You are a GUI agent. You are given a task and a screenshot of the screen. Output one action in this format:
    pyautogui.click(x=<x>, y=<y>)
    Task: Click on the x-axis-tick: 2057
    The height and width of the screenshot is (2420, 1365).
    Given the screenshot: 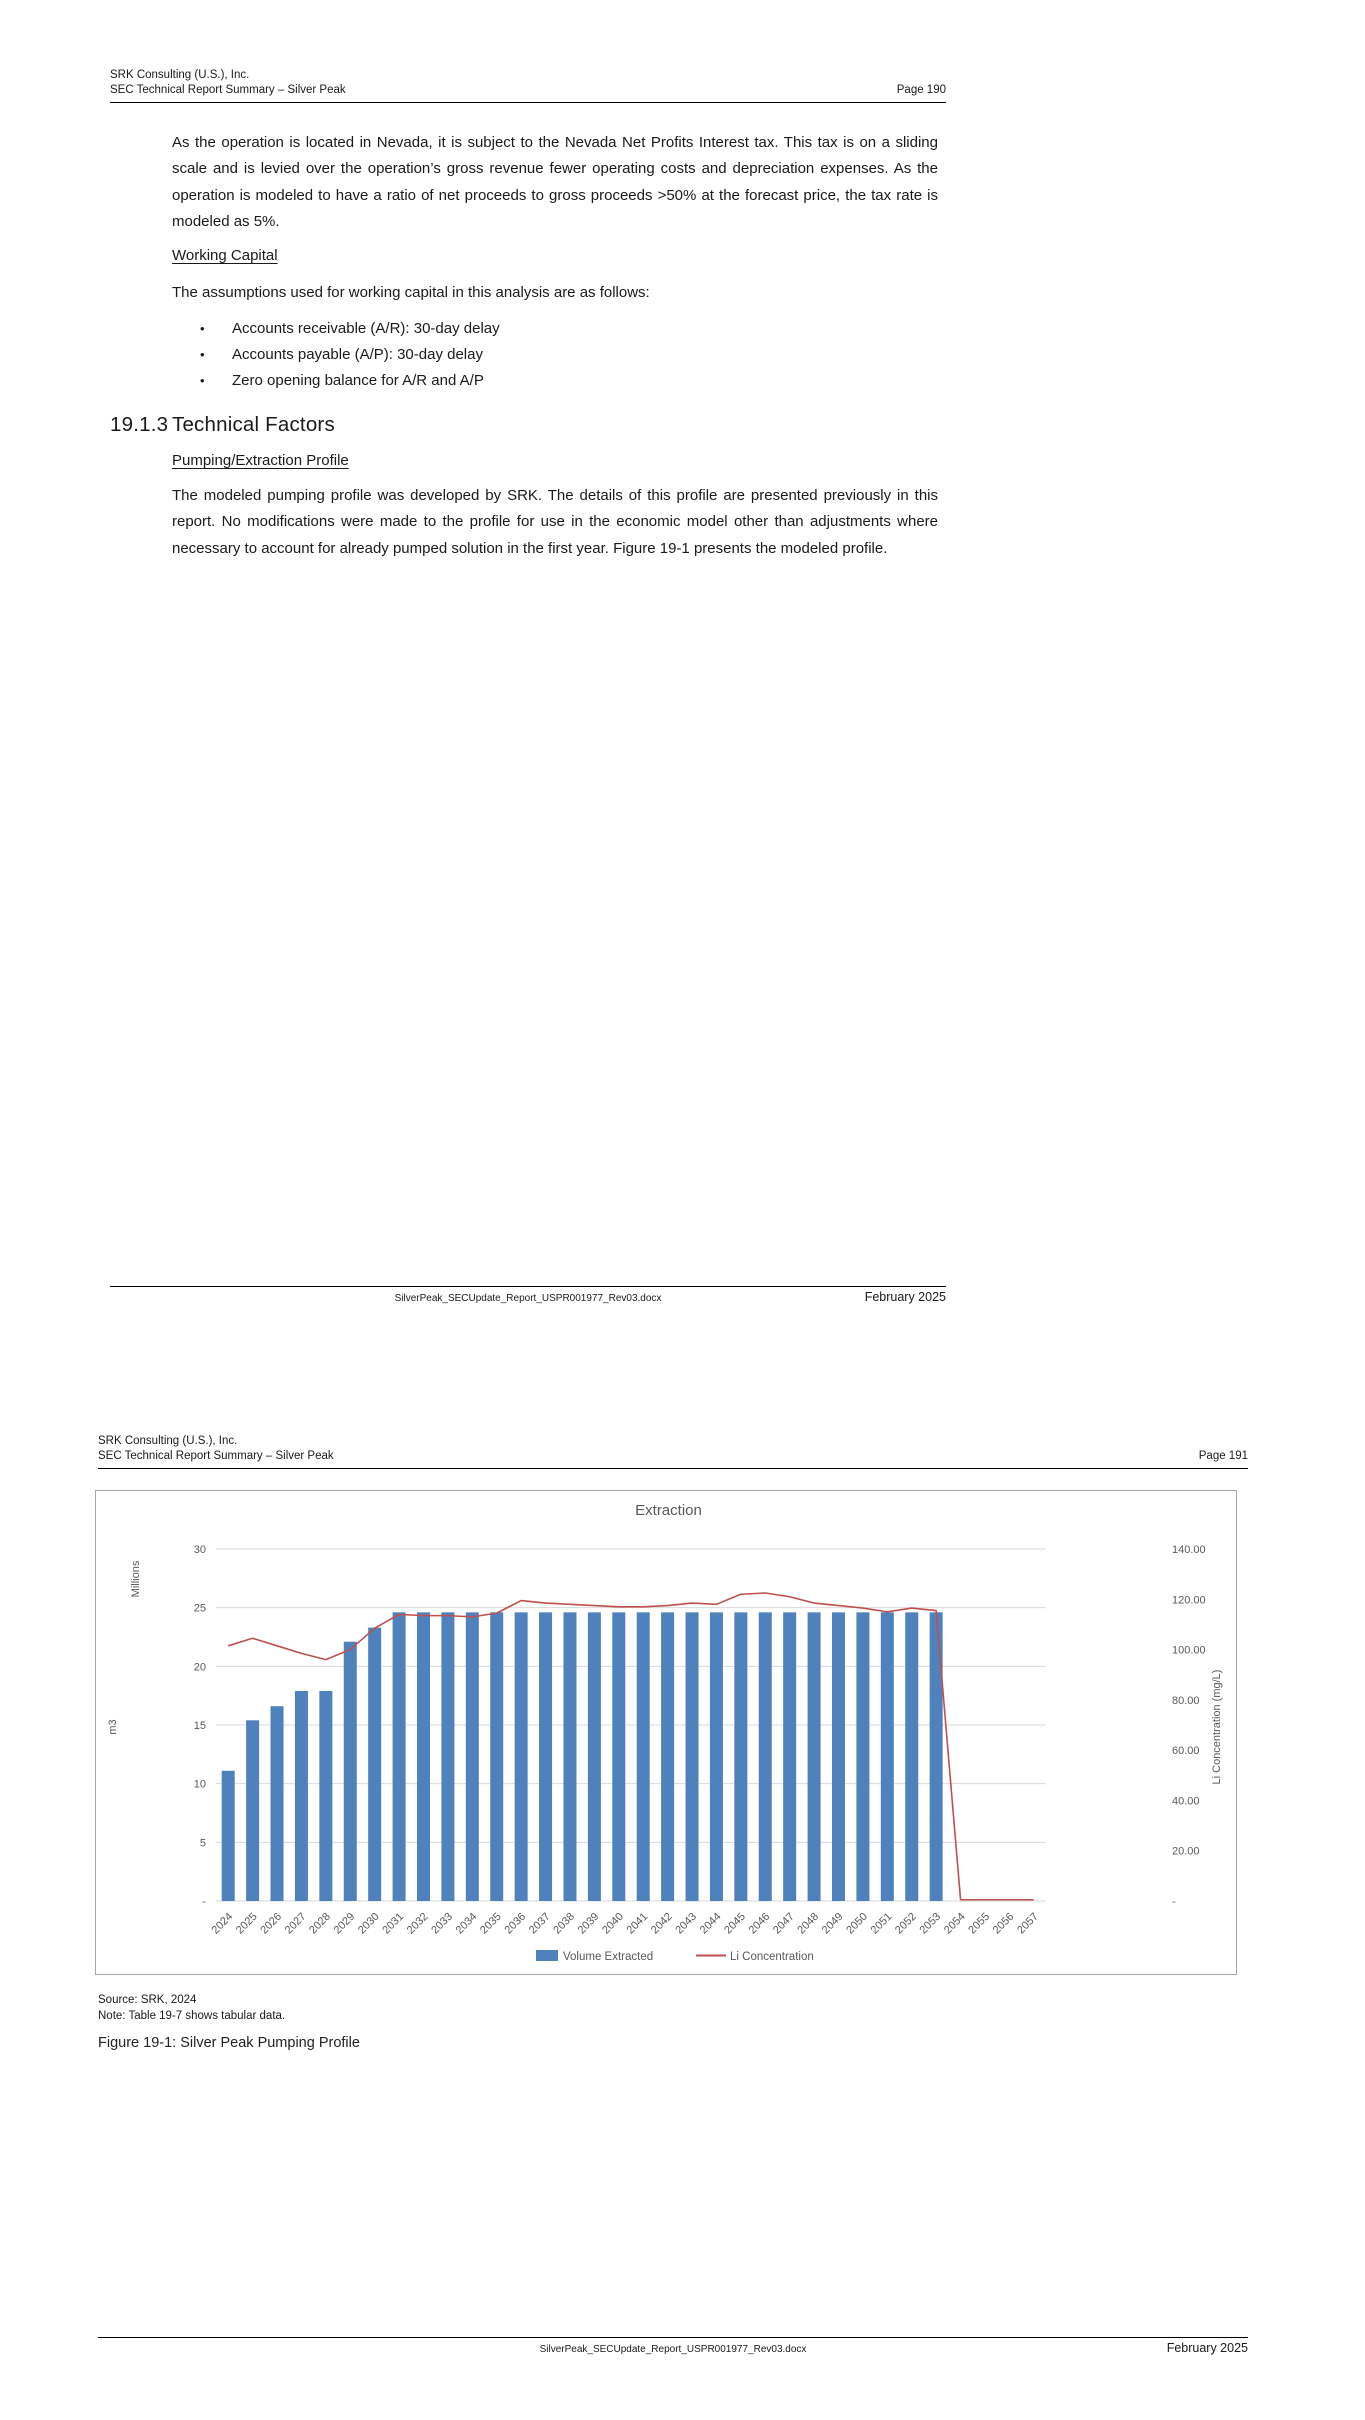 What is the action you would take?
    pyautogui.click(x=1028, y=1924)
    